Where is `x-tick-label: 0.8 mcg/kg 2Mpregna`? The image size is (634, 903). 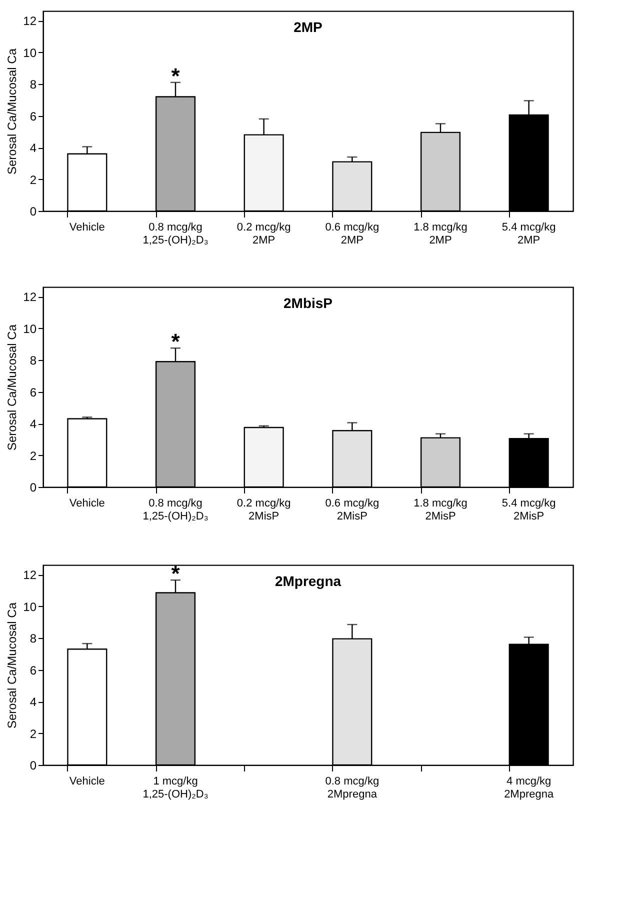 x-tick-label: 0.8 mcg/kg 2Mpregna is located at coordinates (352, 788).